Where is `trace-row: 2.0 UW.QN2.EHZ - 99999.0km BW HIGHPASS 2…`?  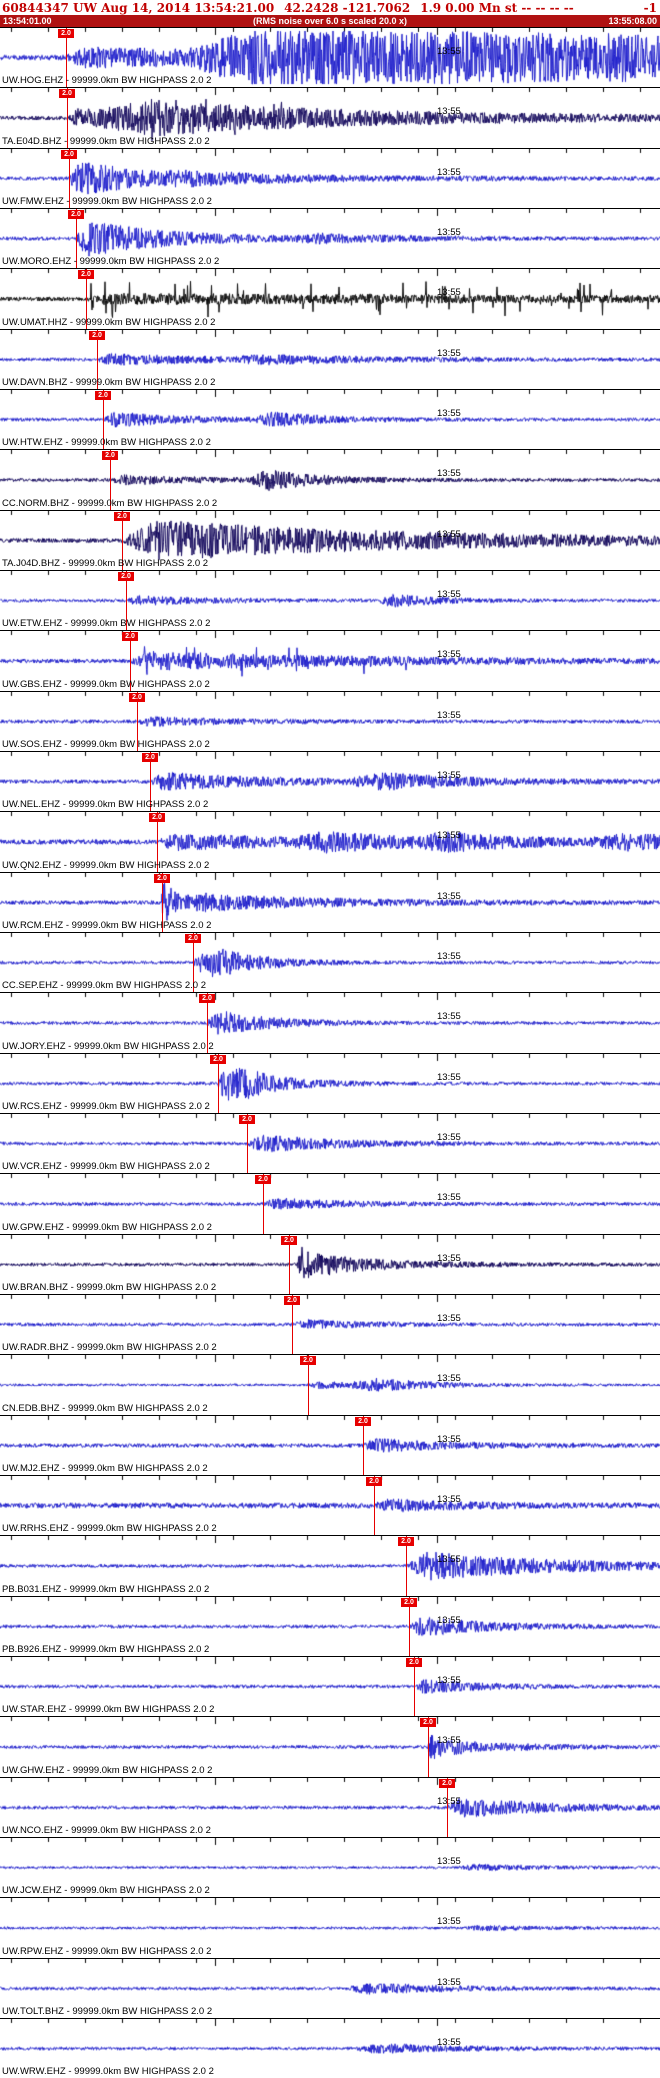
trace-row: 2.0 UW.QN2.EHZ - 99999.0km BW HIGHPASS 2… is located at coordinates (330, 841).